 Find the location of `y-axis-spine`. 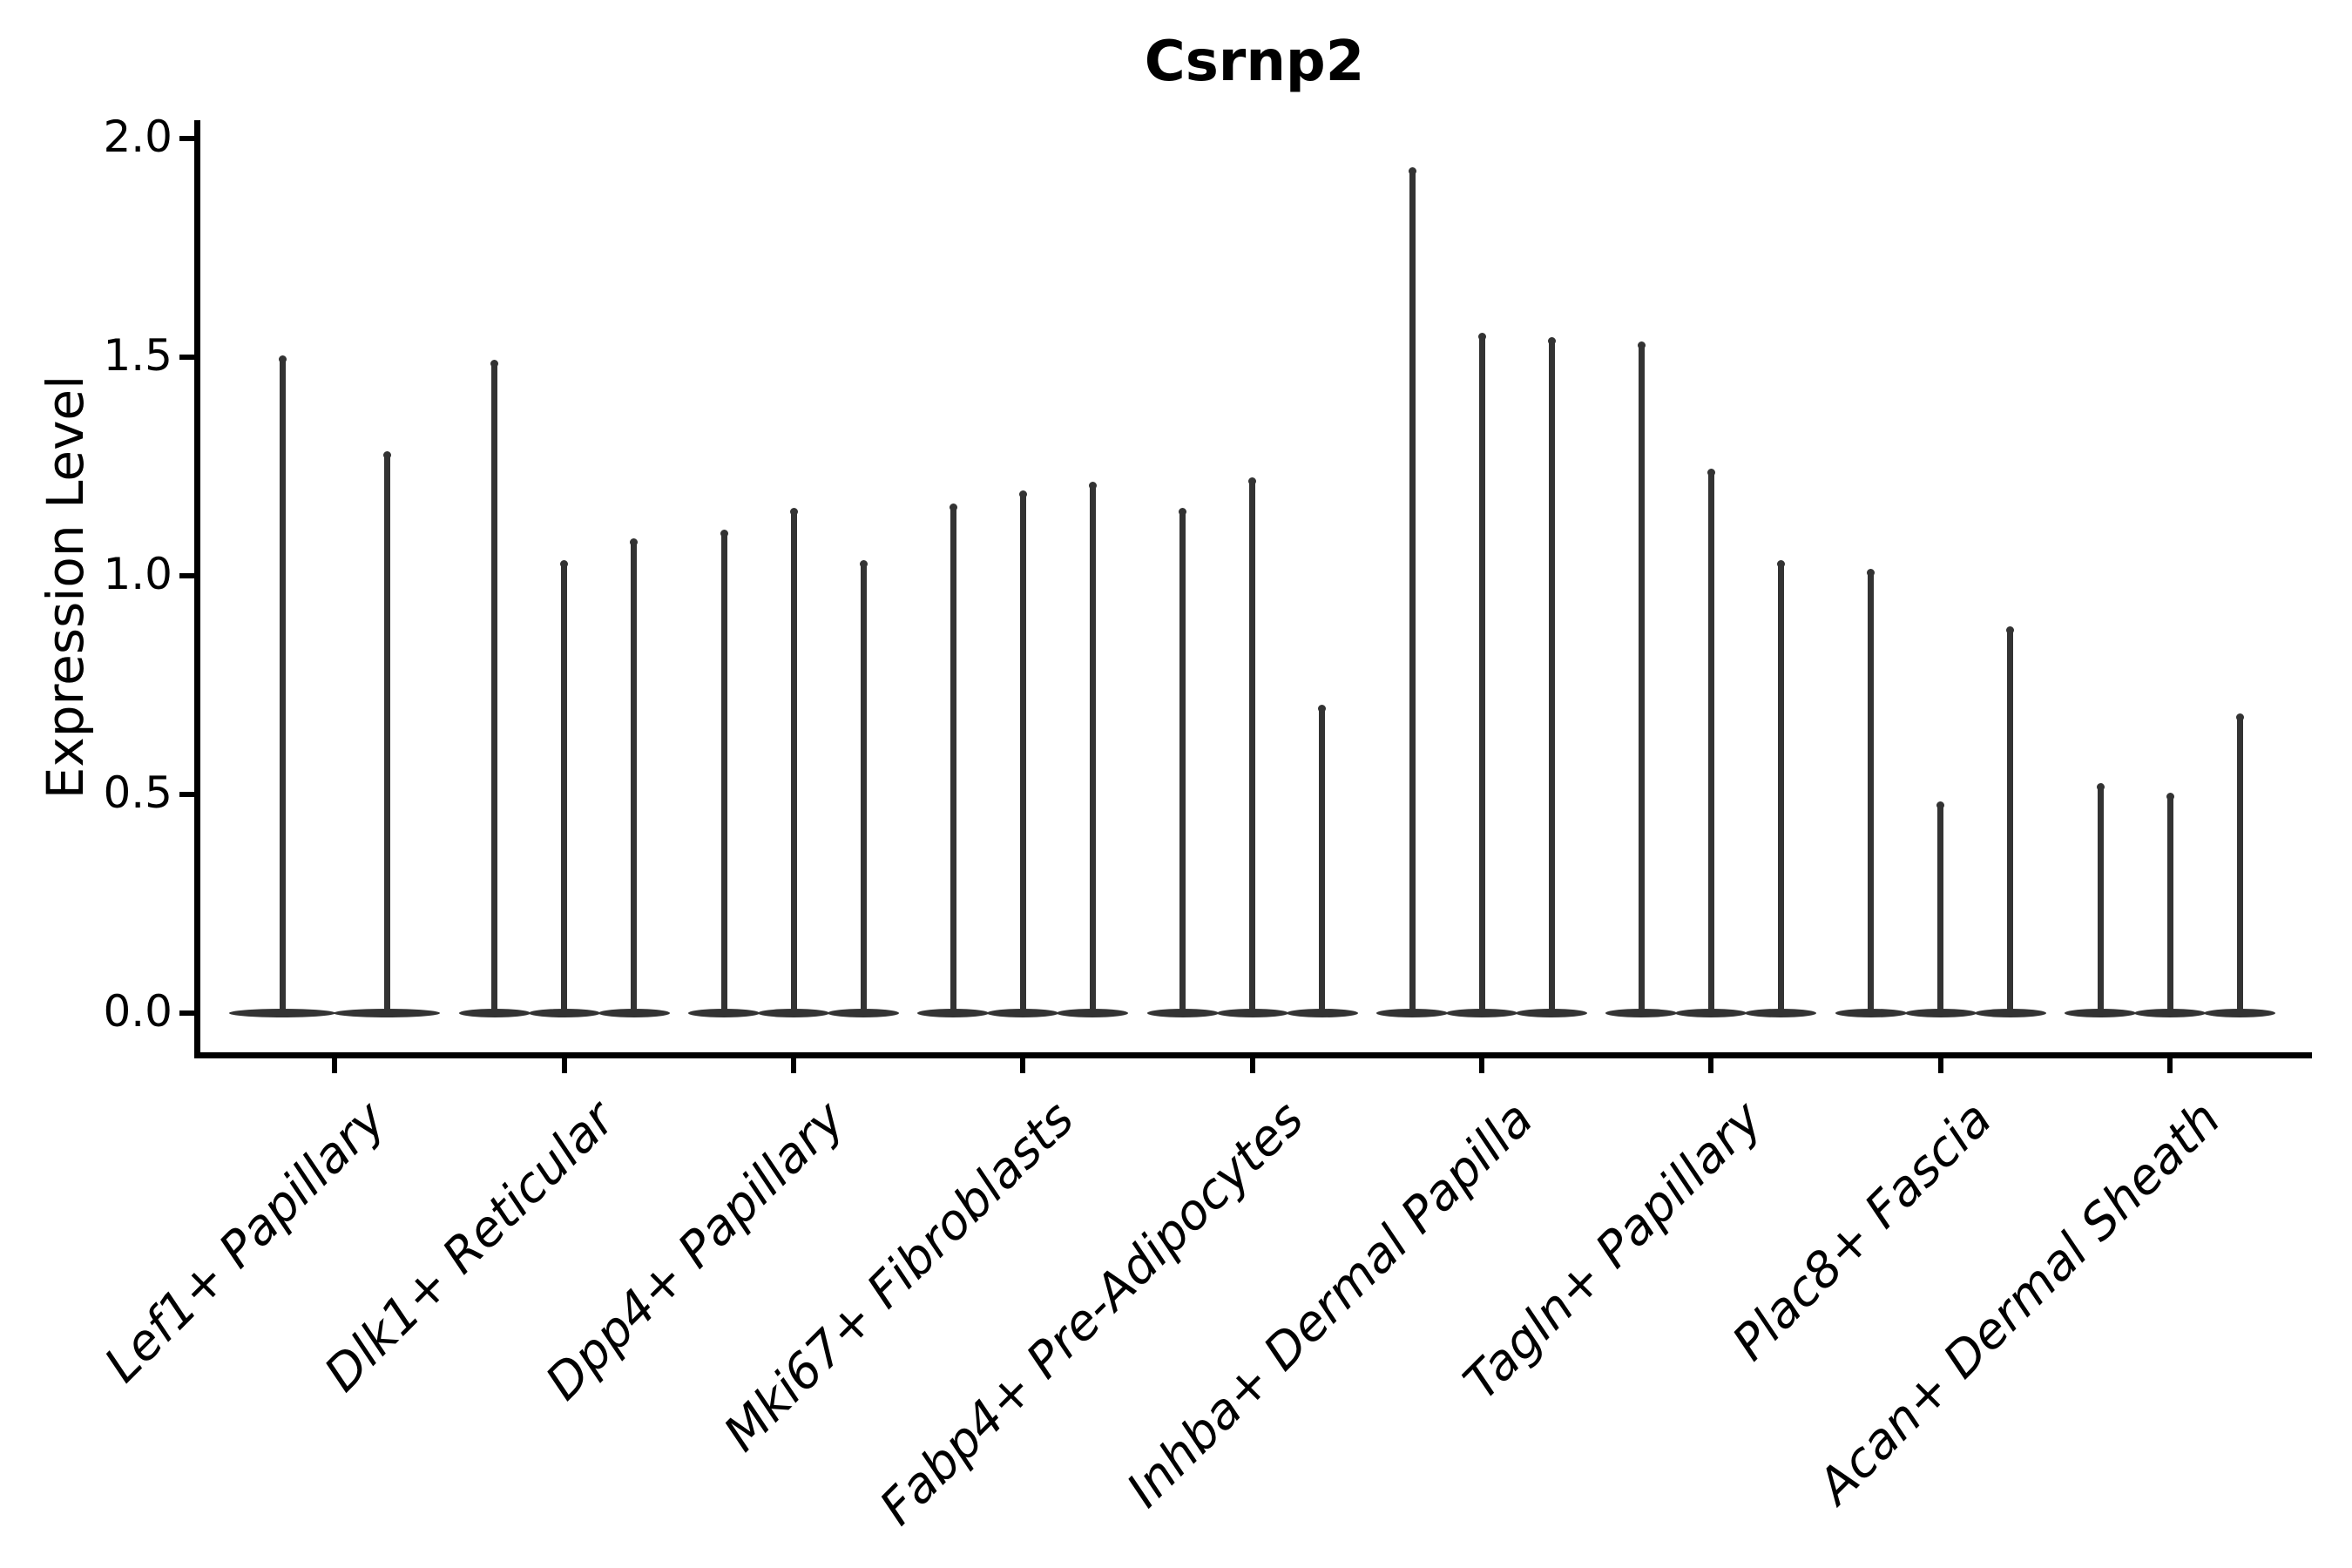

y-axis-spine is located at coordinates (196, 589).